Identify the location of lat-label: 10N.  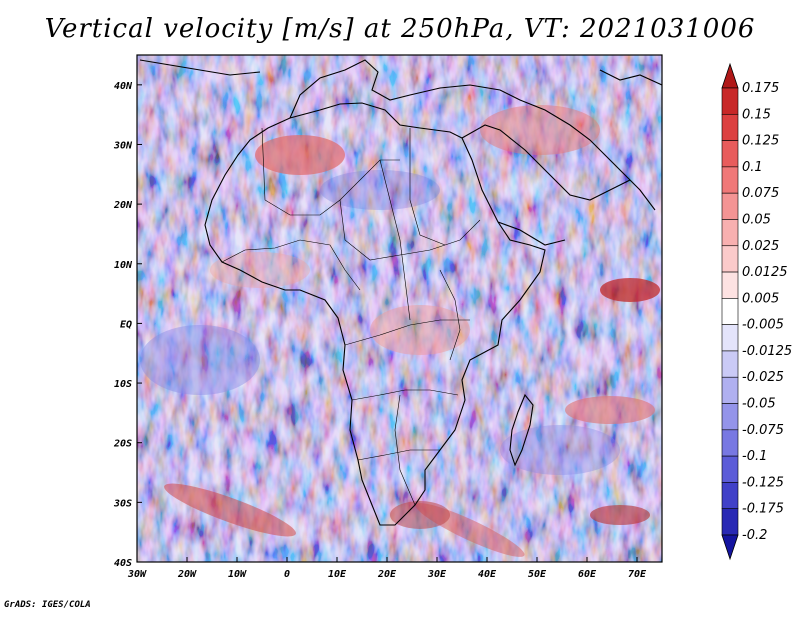
(123, 265).